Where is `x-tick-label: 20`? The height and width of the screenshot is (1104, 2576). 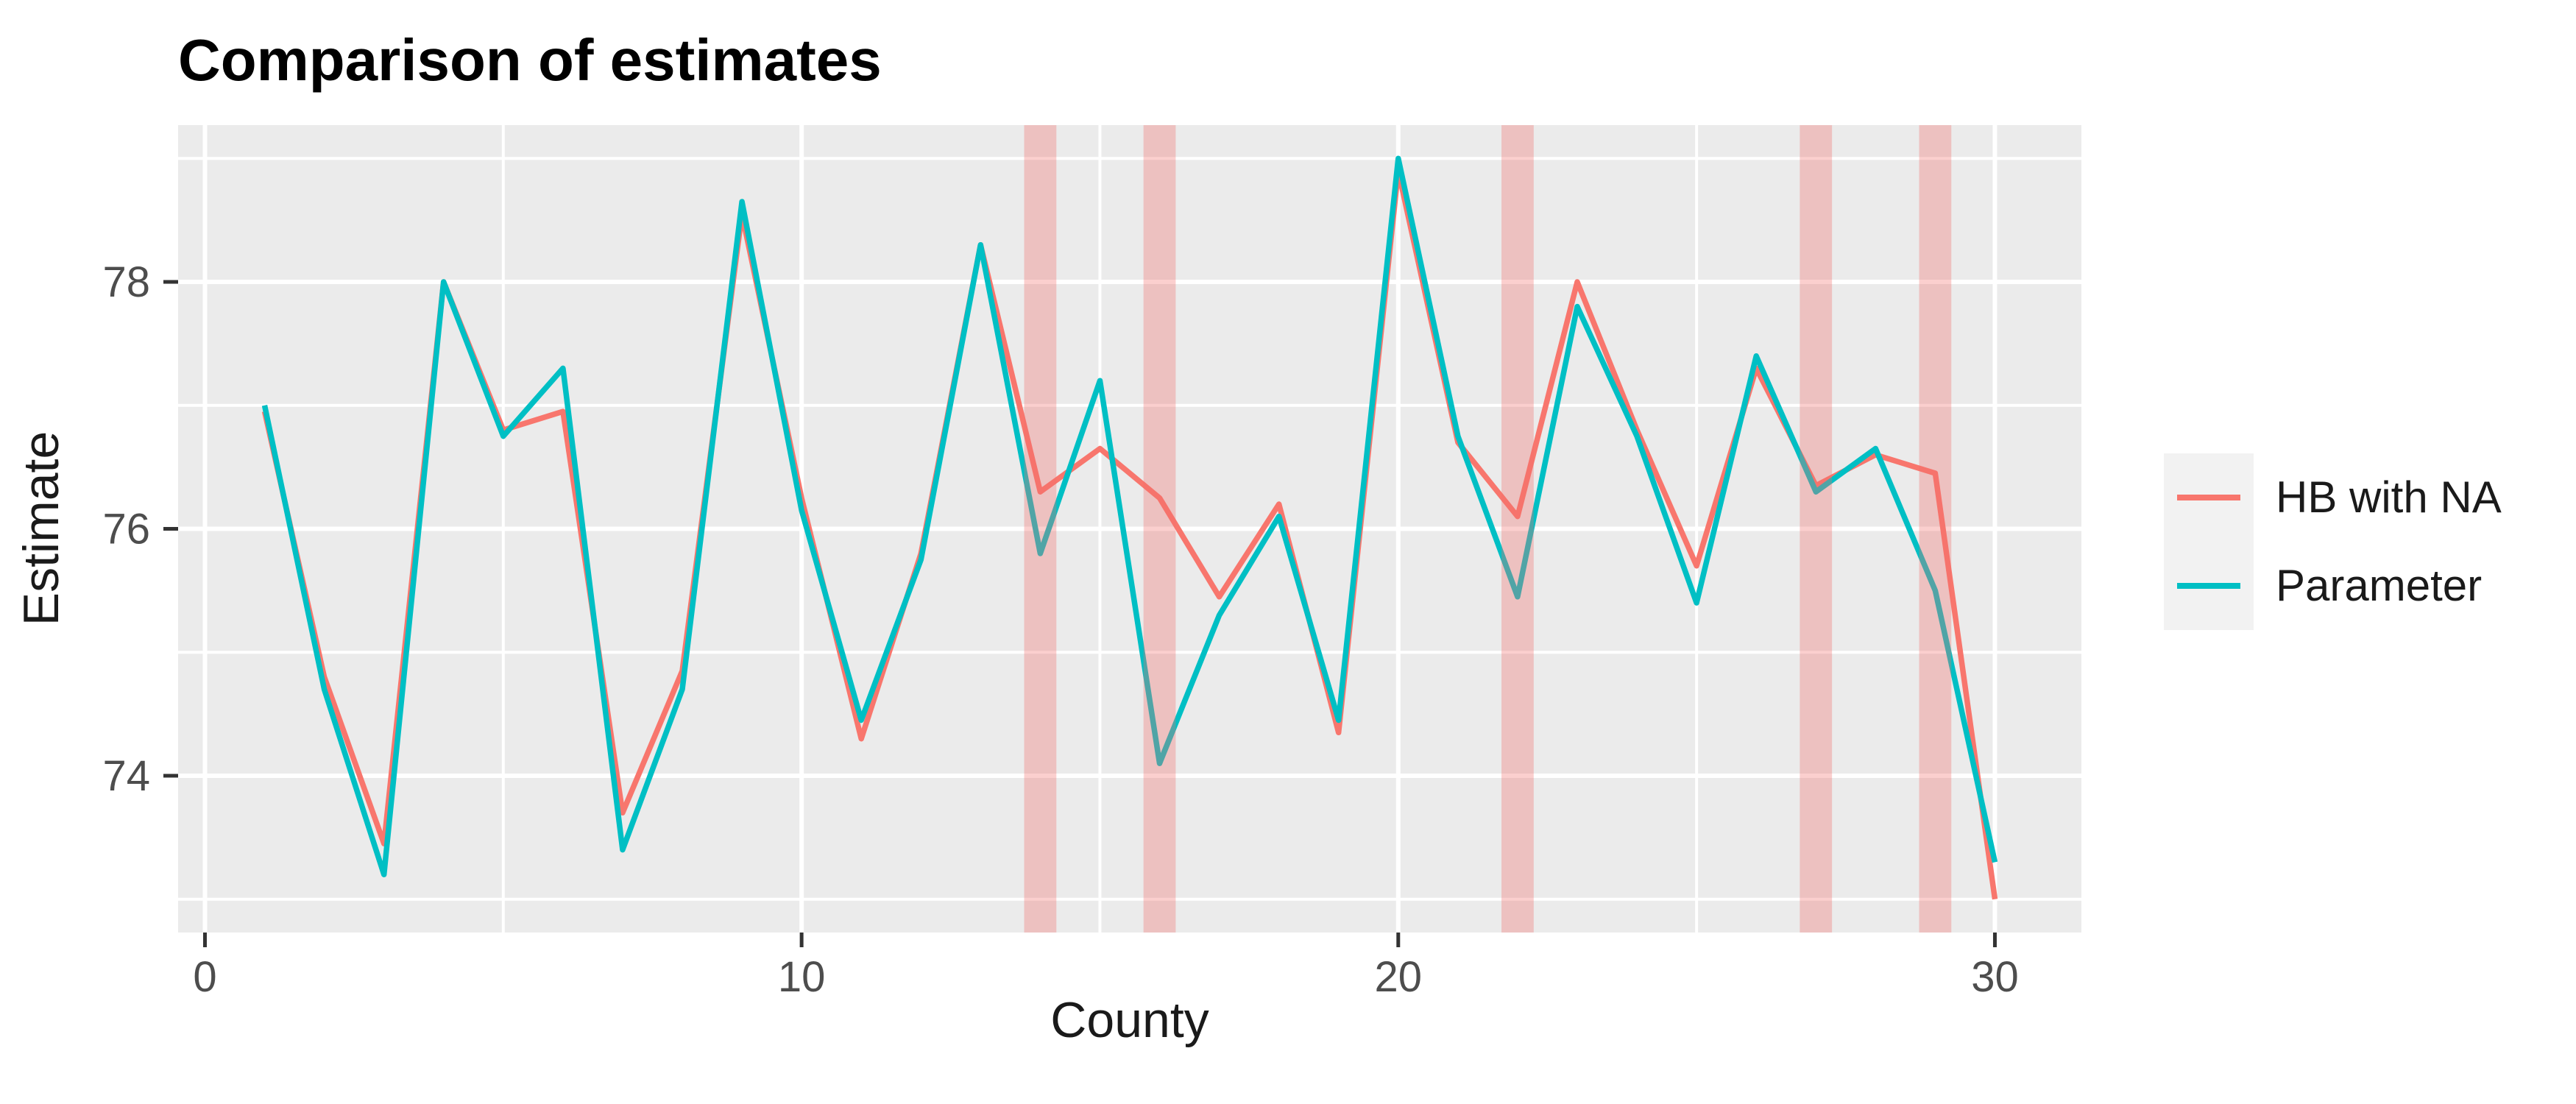 x-tick-label: 20 is located at coordinates (1399, 977).